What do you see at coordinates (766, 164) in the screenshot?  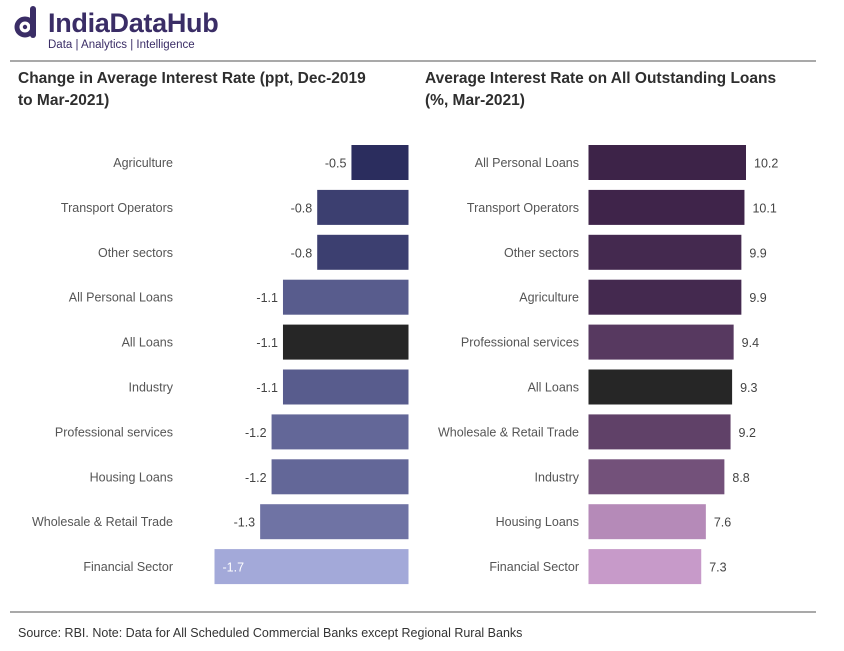 I see `right-value-label-0: 10.2` at bounding box center [766, 164].